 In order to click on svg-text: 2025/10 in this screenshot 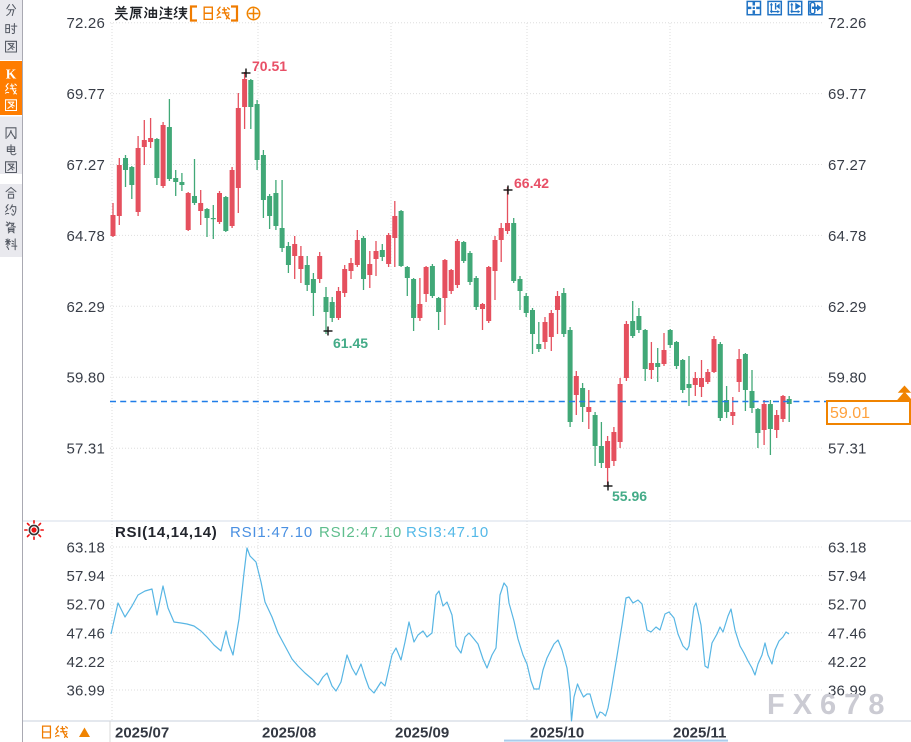, I will do `click(557, 733)`.